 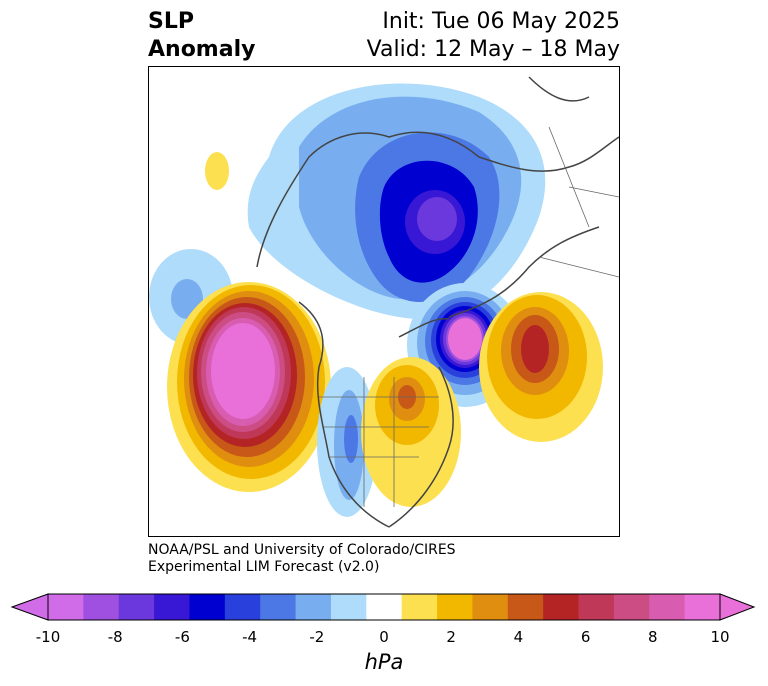 I want to click on colorbar-tick-label: -2, so click(x=317, y=637).